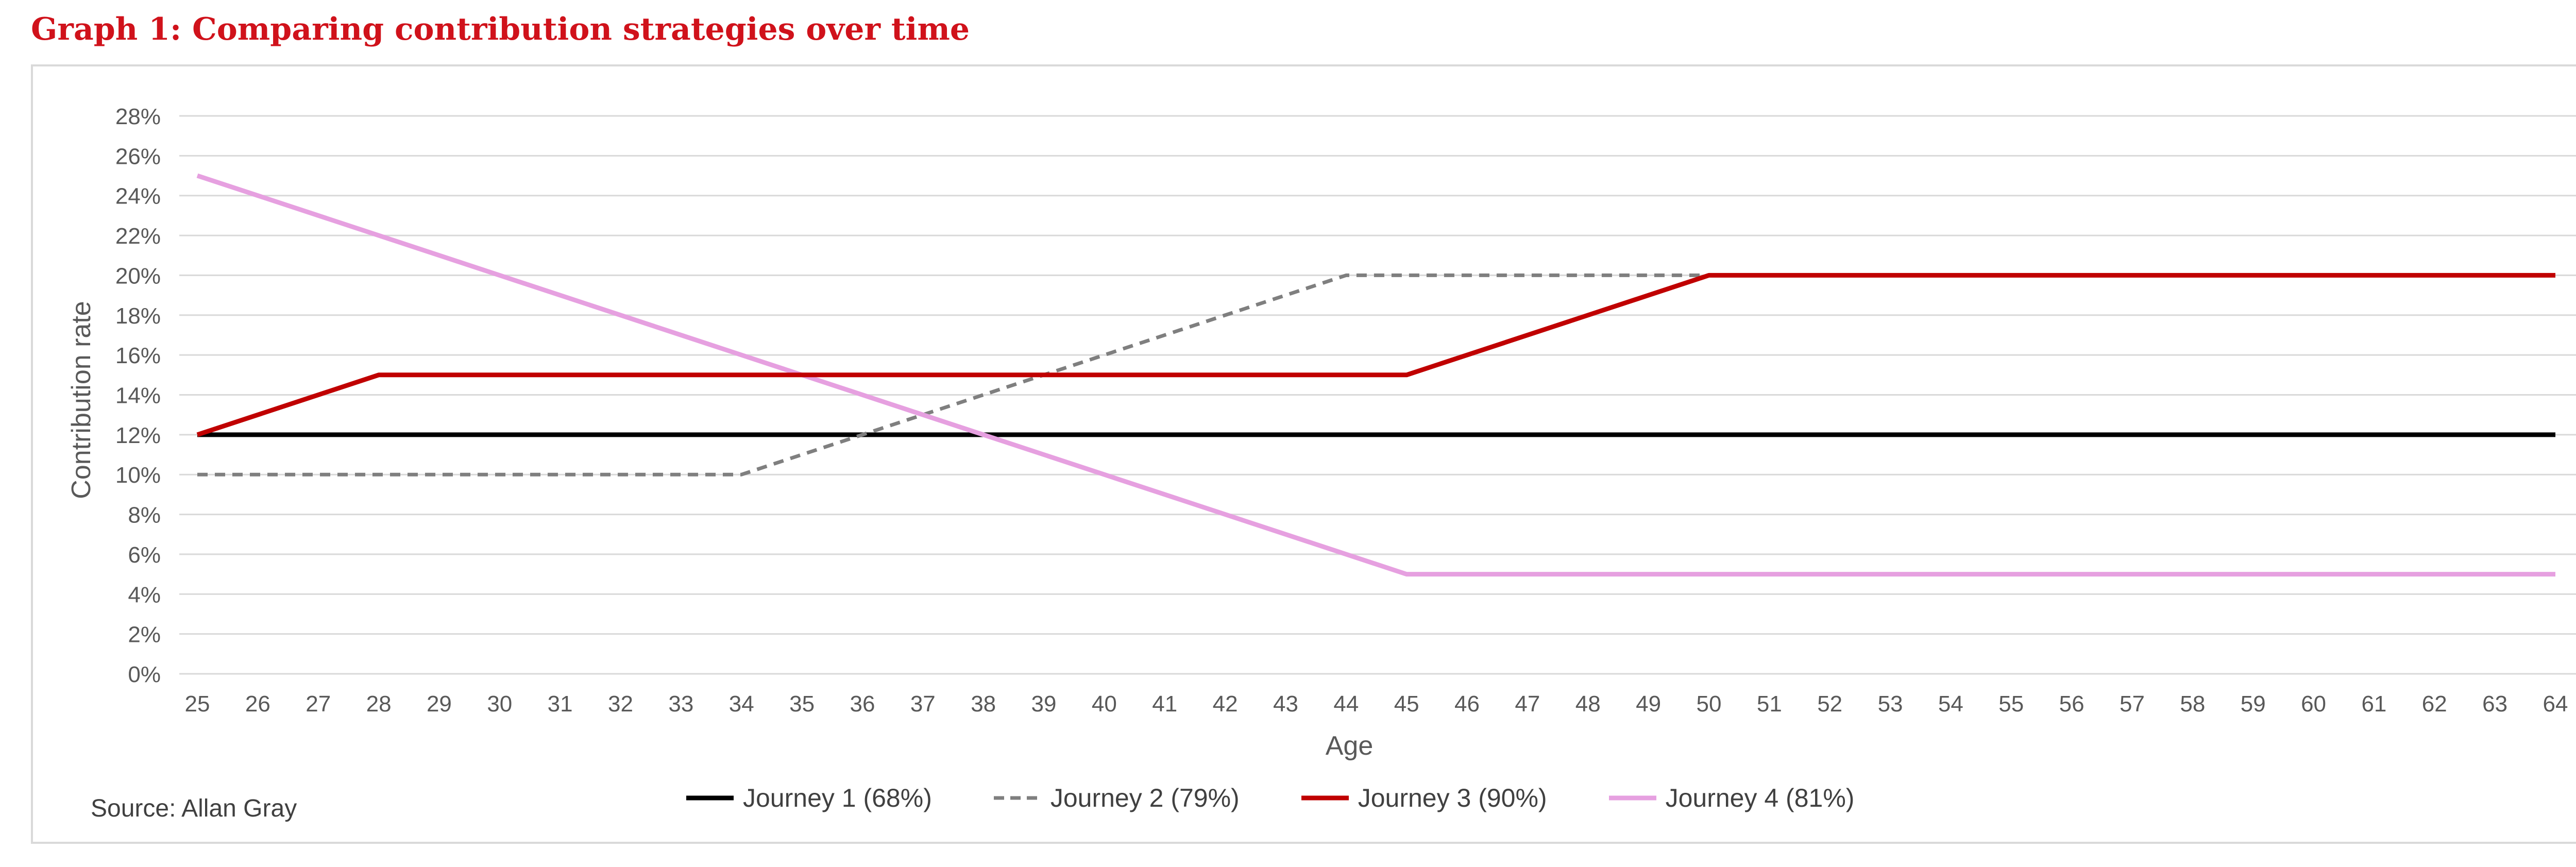 The height and width of the screenshot is (867, 2576). Describe the element at coordinates (197, 704) in the screenshot. I see `x-tick-label: 25` at that location.